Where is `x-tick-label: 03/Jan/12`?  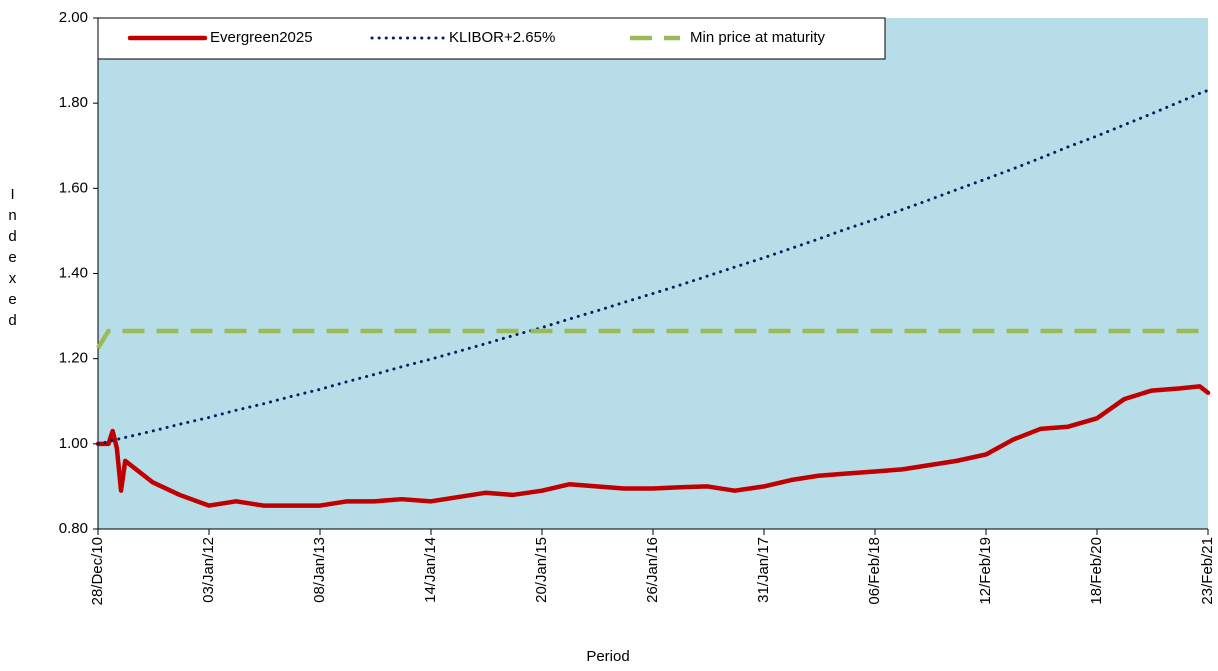
x-tick-label: 03/Jan/12 is located at coordinates (208, 570).